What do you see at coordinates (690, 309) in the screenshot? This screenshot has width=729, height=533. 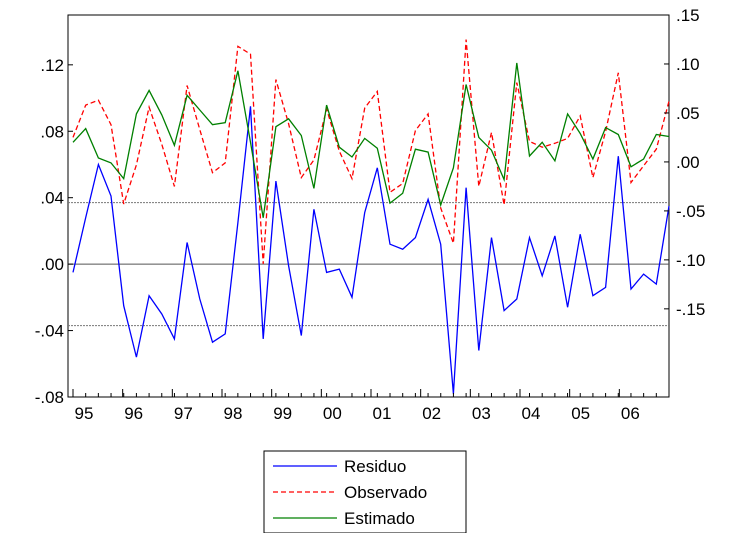 I see `right-tick-label: -.15` at bounding box center [690, 309].